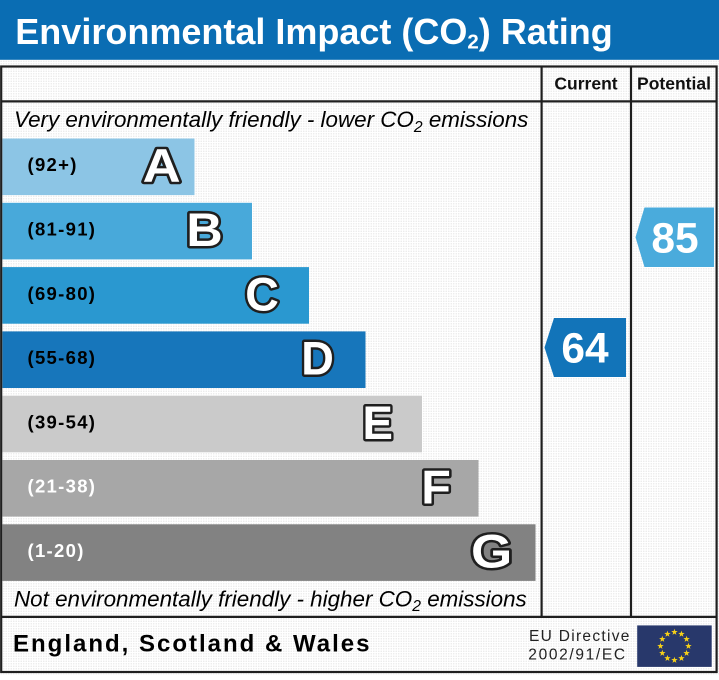  Describe the element at coordinates (491, 551) in the screenshot. I see `svg-text: G` at that location.